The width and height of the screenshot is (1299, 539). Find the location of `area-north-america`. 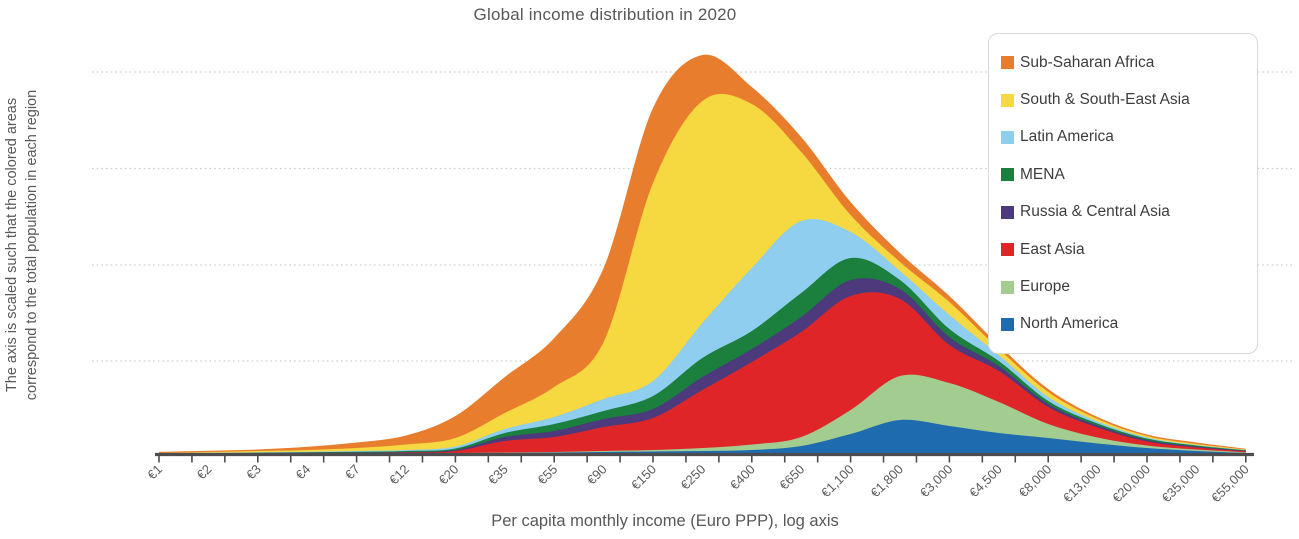

area-north-america is located at coordinates (702, 437).